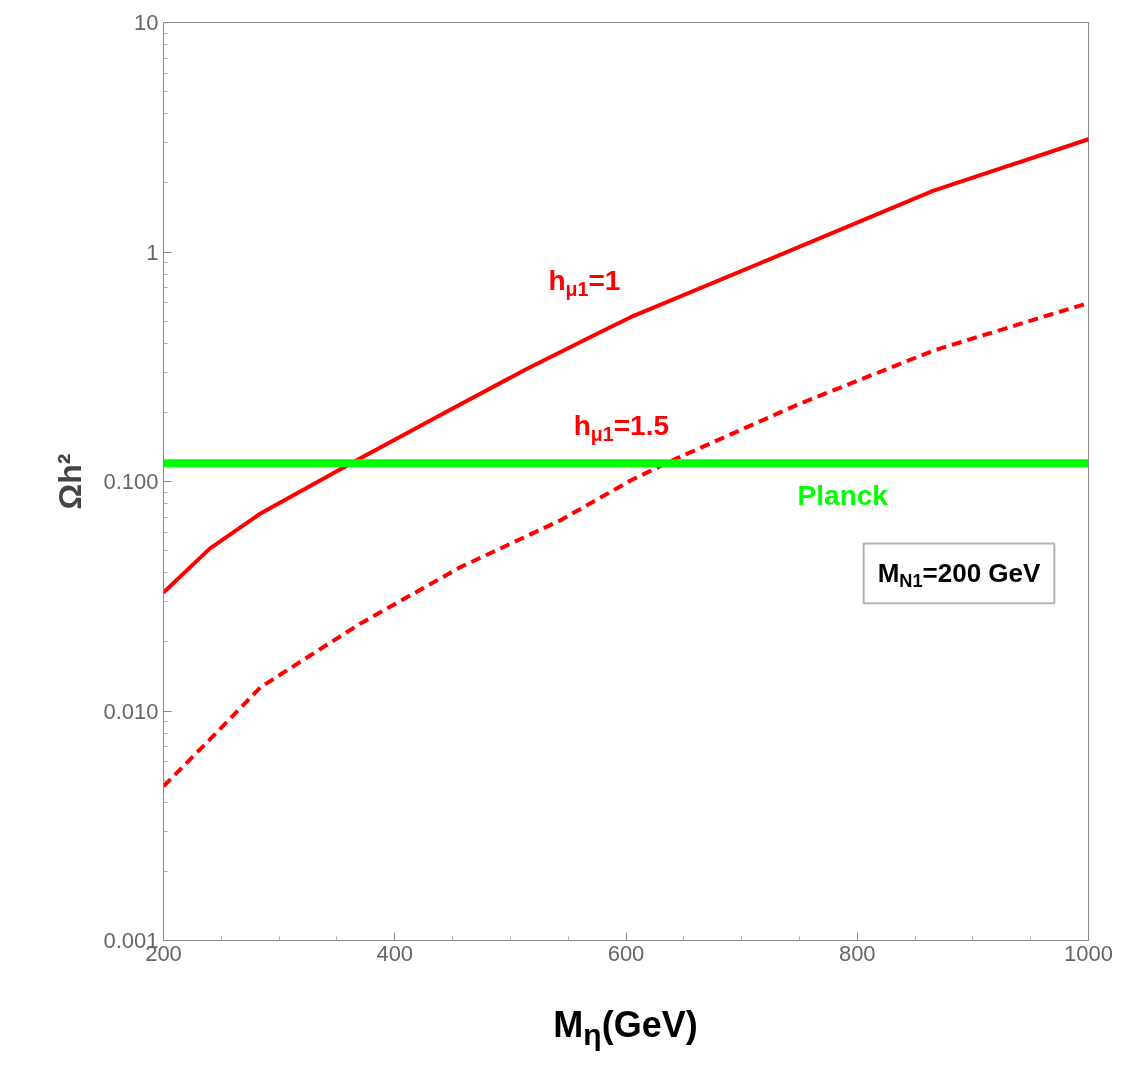 The height and width of the screenshot is (1069, 1125). I want to click on x-tick-label: 600, so click(626, 953).